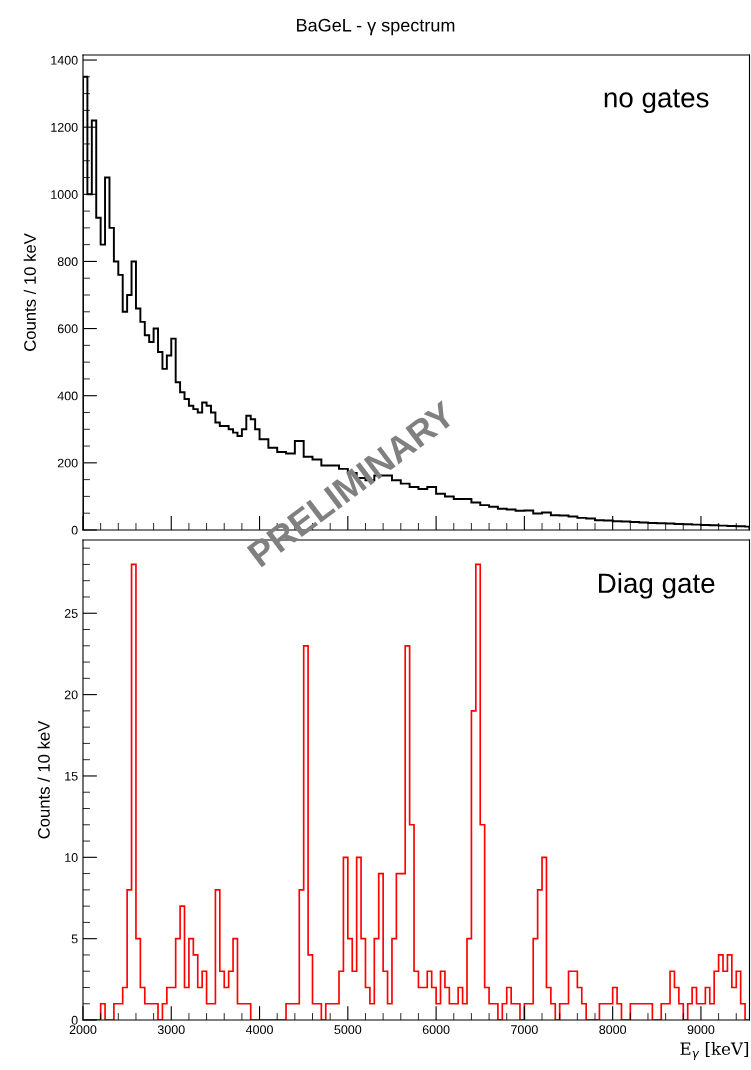 This screenshot has width=751, height=1070. I want to click on y-tick-label: 600, so click(67, 329).